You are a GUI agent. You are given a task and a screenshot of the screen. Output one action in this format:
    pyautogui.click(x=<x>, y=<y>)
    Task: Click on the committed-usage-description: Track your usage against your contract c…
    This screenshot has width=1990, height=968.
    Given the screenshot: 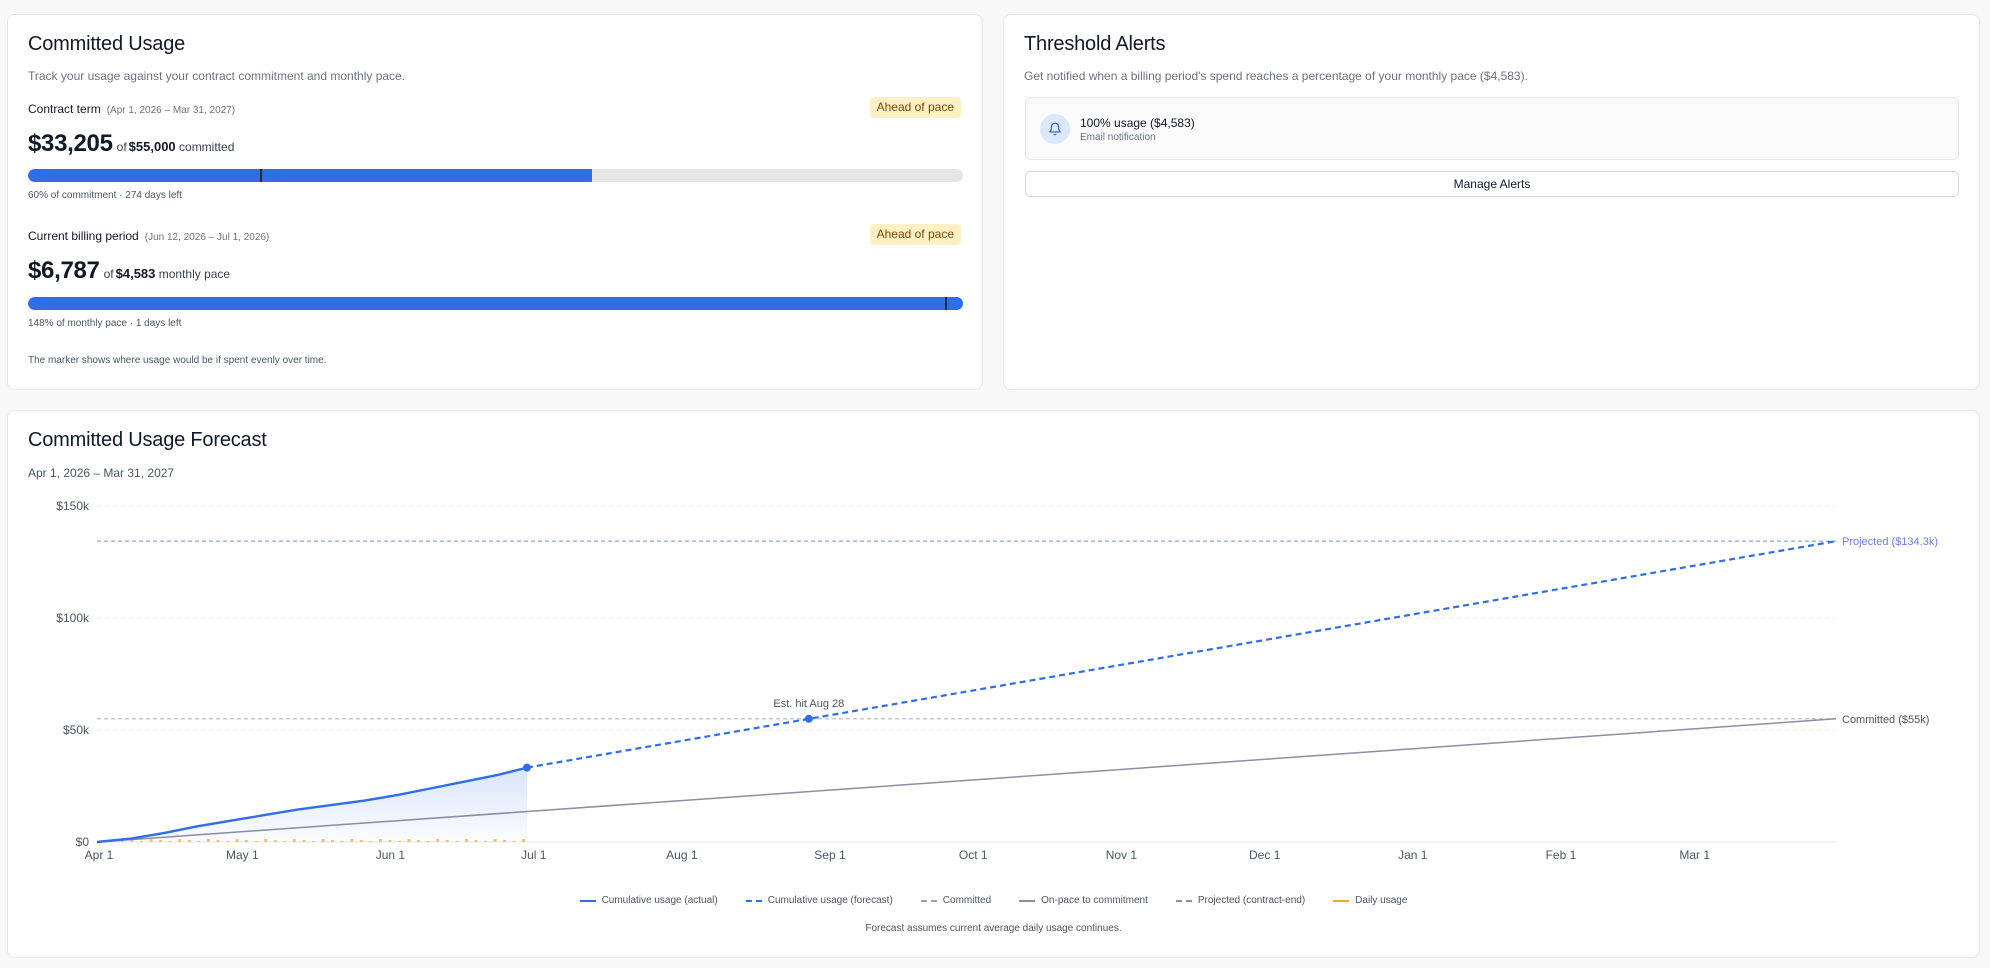 What is the action you would take?
    pyautogui.click(x=217, y=76)
    